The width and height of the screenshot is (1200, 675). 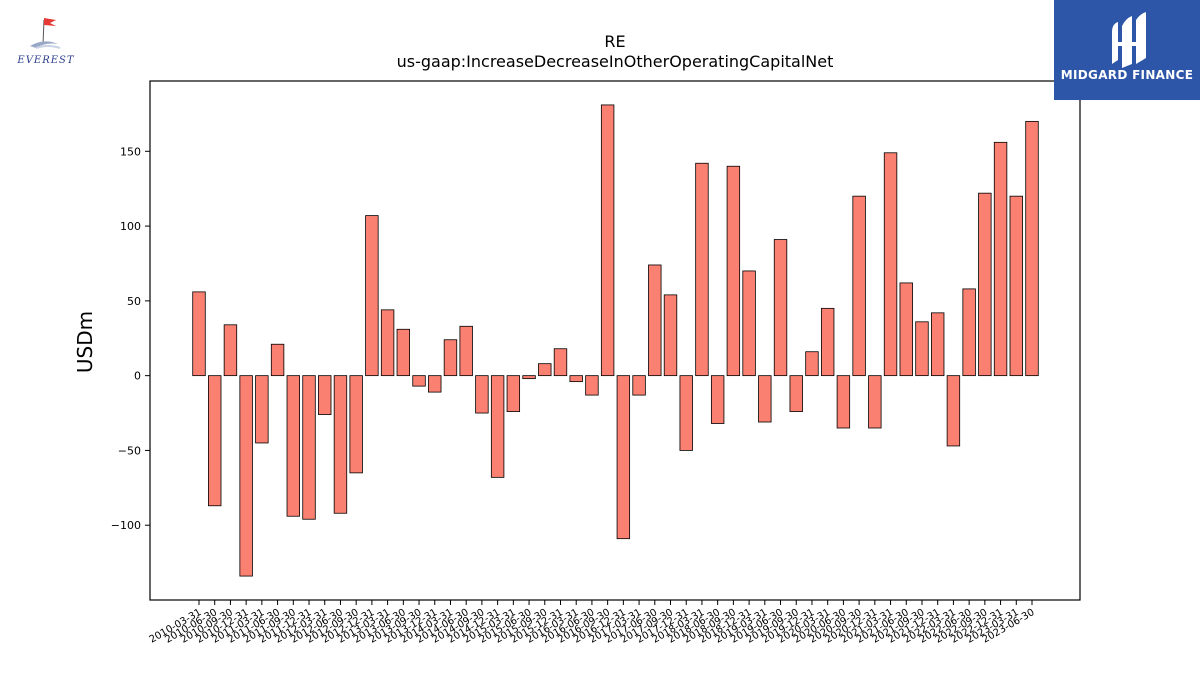 I want to click on everest-brand-text: EVEREST, so click(x=46, y=60).